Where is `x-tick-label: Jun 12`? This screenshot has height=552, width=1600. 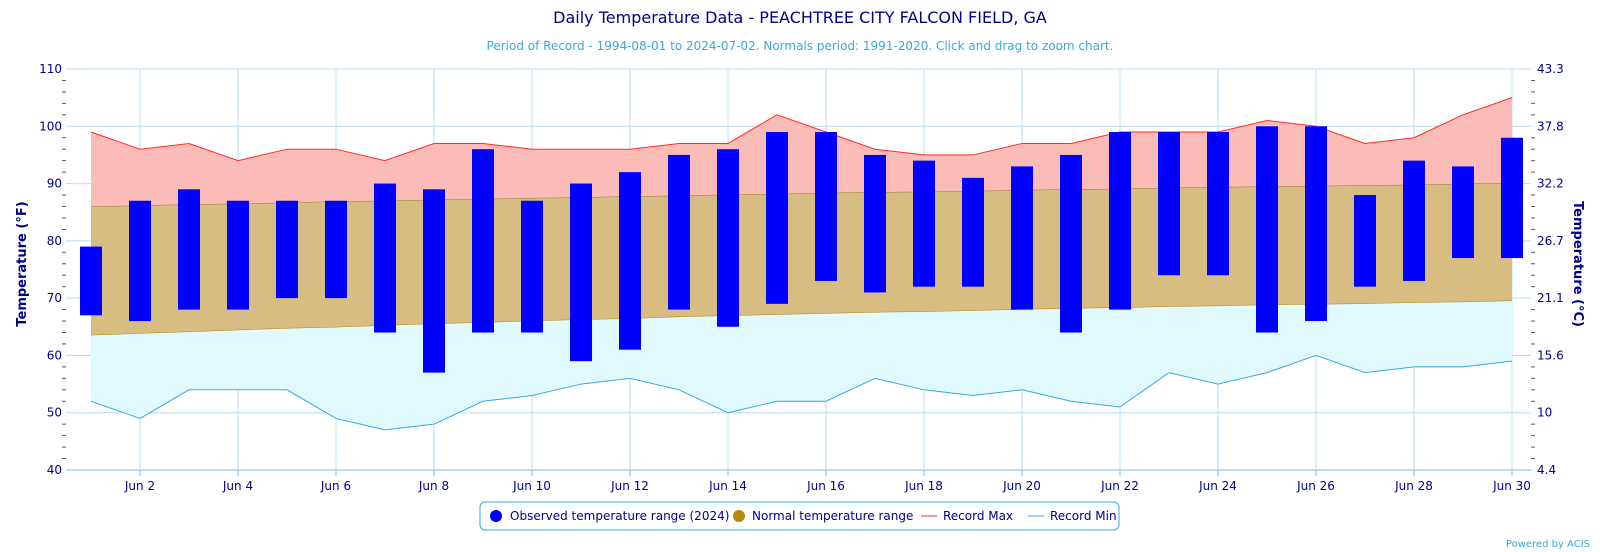
x-tick-label: Jun 12 is located at coordinates (629, 486).